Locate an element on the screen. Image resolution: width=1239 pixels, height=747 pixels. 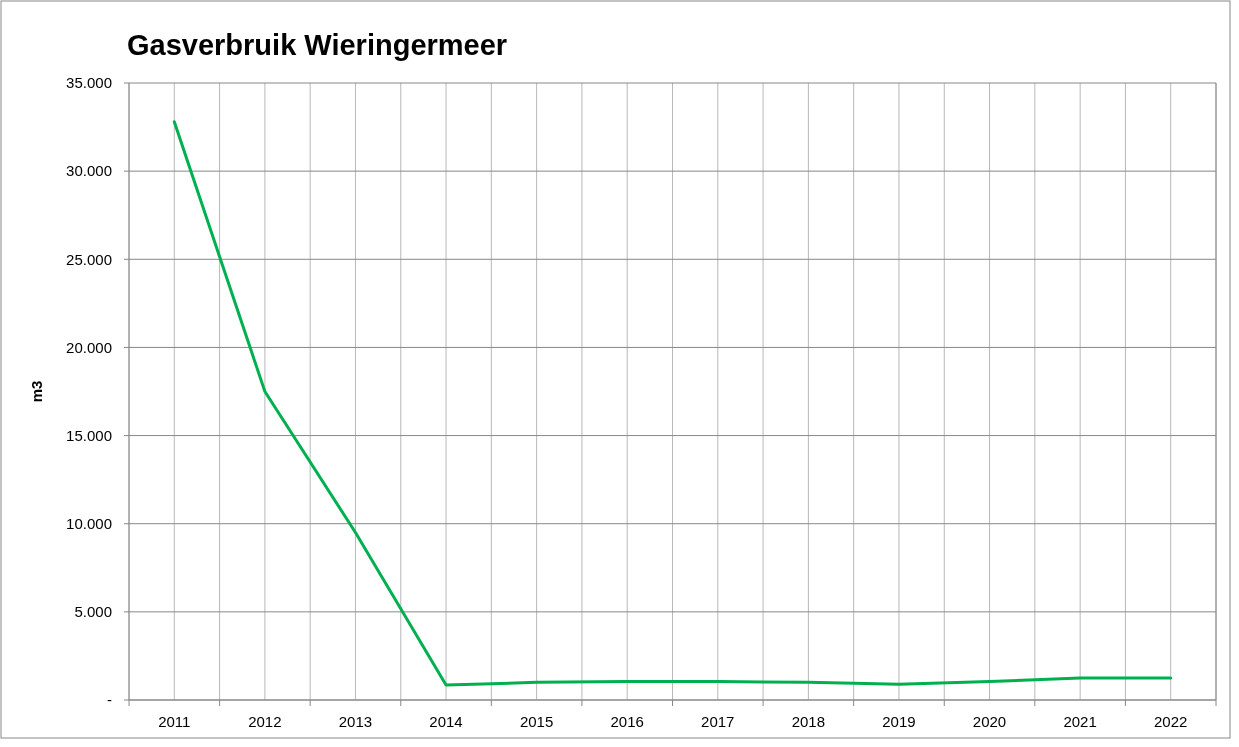
y-tick-label: - is located at coordinates (109, 700).